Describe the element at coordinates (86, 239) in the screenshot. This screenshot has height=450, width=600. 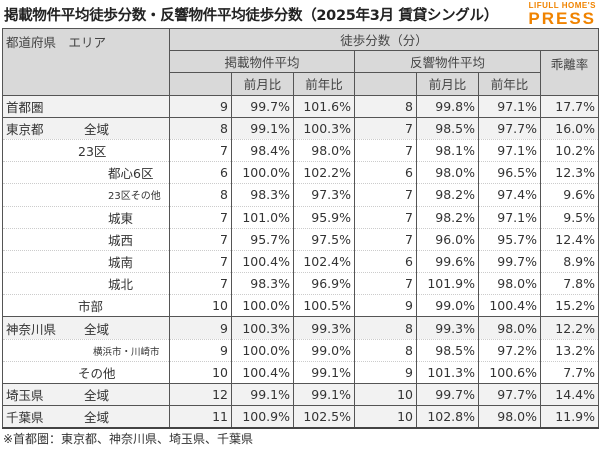
I see `area-cell: 城西` at that location.